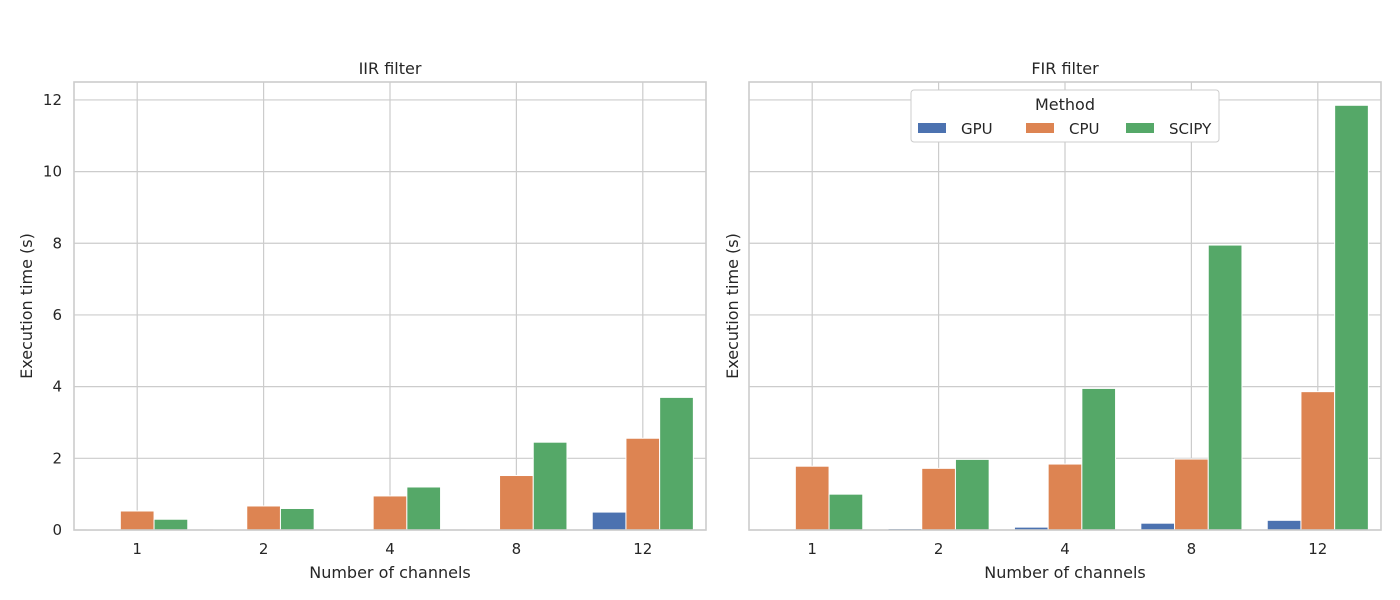  What do you see at coordinates (642, 549) in the screenshot?
I see `iir-xtick-label: 12` at bounding box center [642, 549].